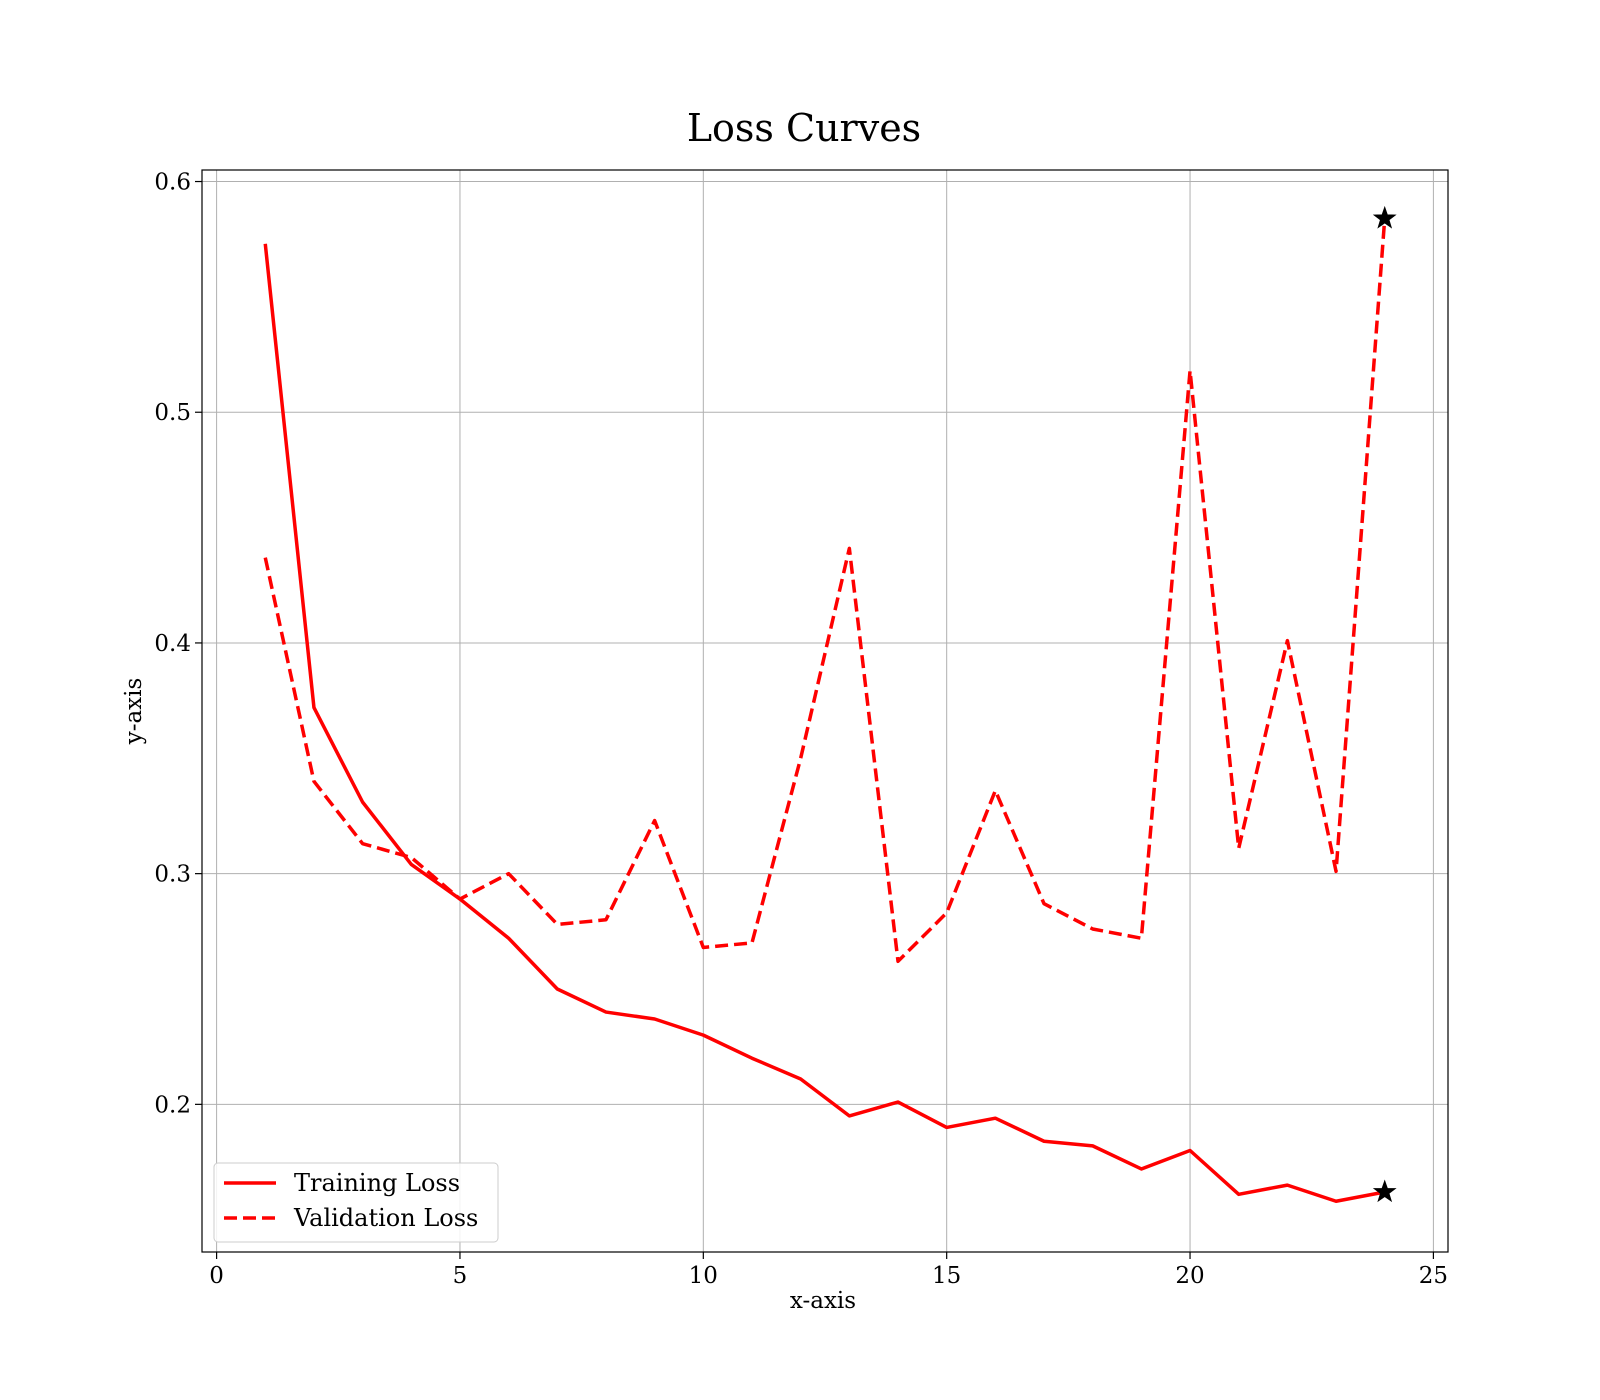 The image size is (1600, 1400). Describe the element at coordinates (377, 1183) in the screenshot. I see `legend-label: Training Loss` at that location.